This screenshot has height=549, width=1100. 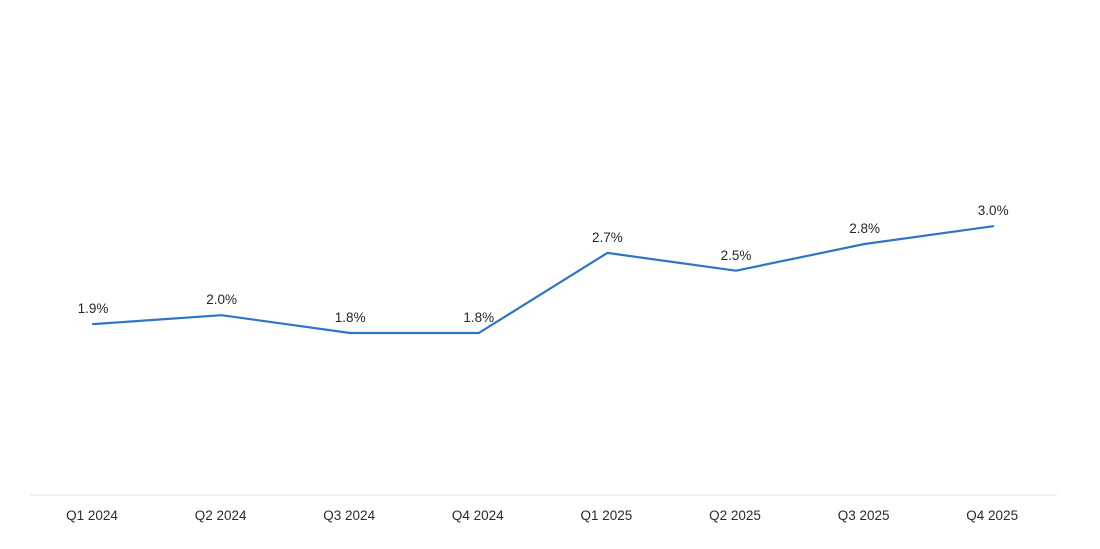 What do you see at coordinates (992, 515) in the screenshot?
I see `x-axis-tick-label: Q4 2025` at bounding box center [992, 515].